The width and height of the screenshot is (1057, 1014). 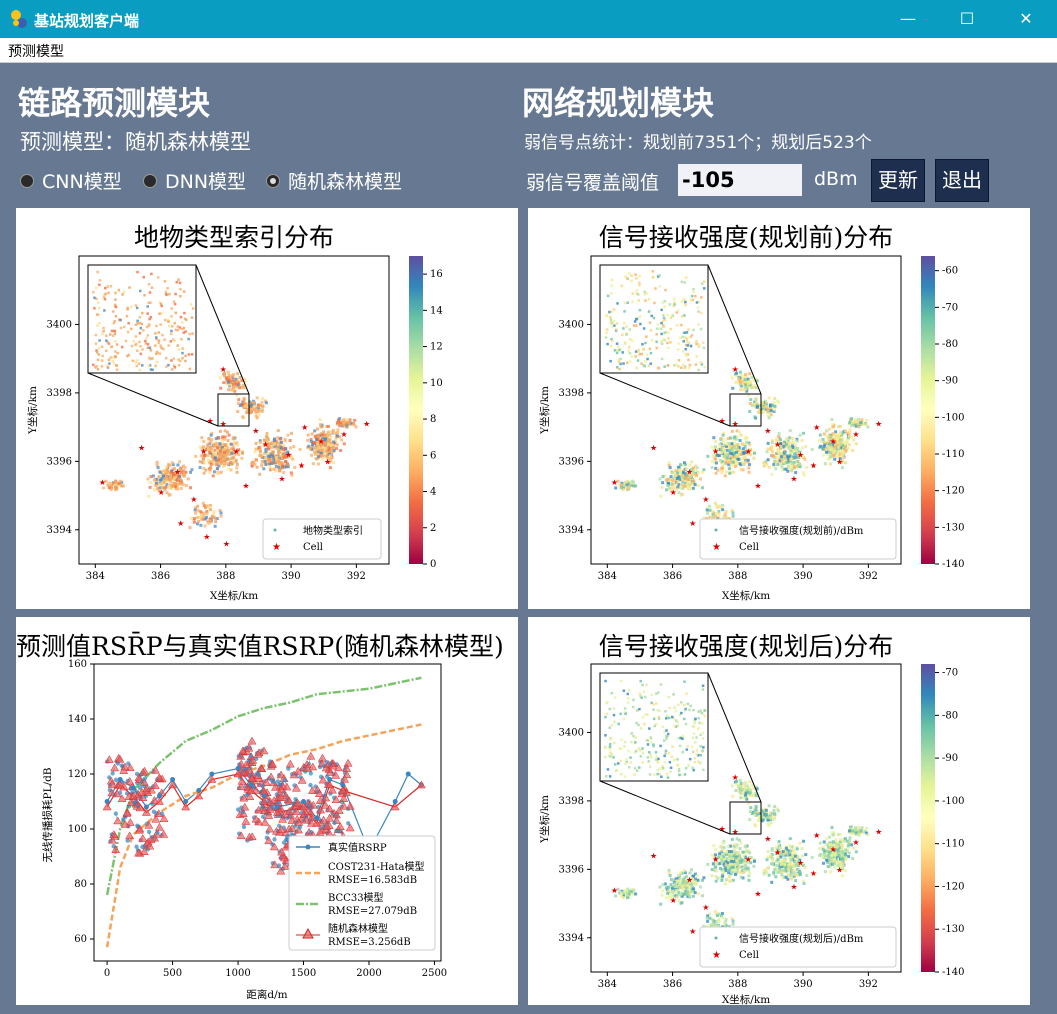 I want to click on app-icon, so click(x=19, y=19).